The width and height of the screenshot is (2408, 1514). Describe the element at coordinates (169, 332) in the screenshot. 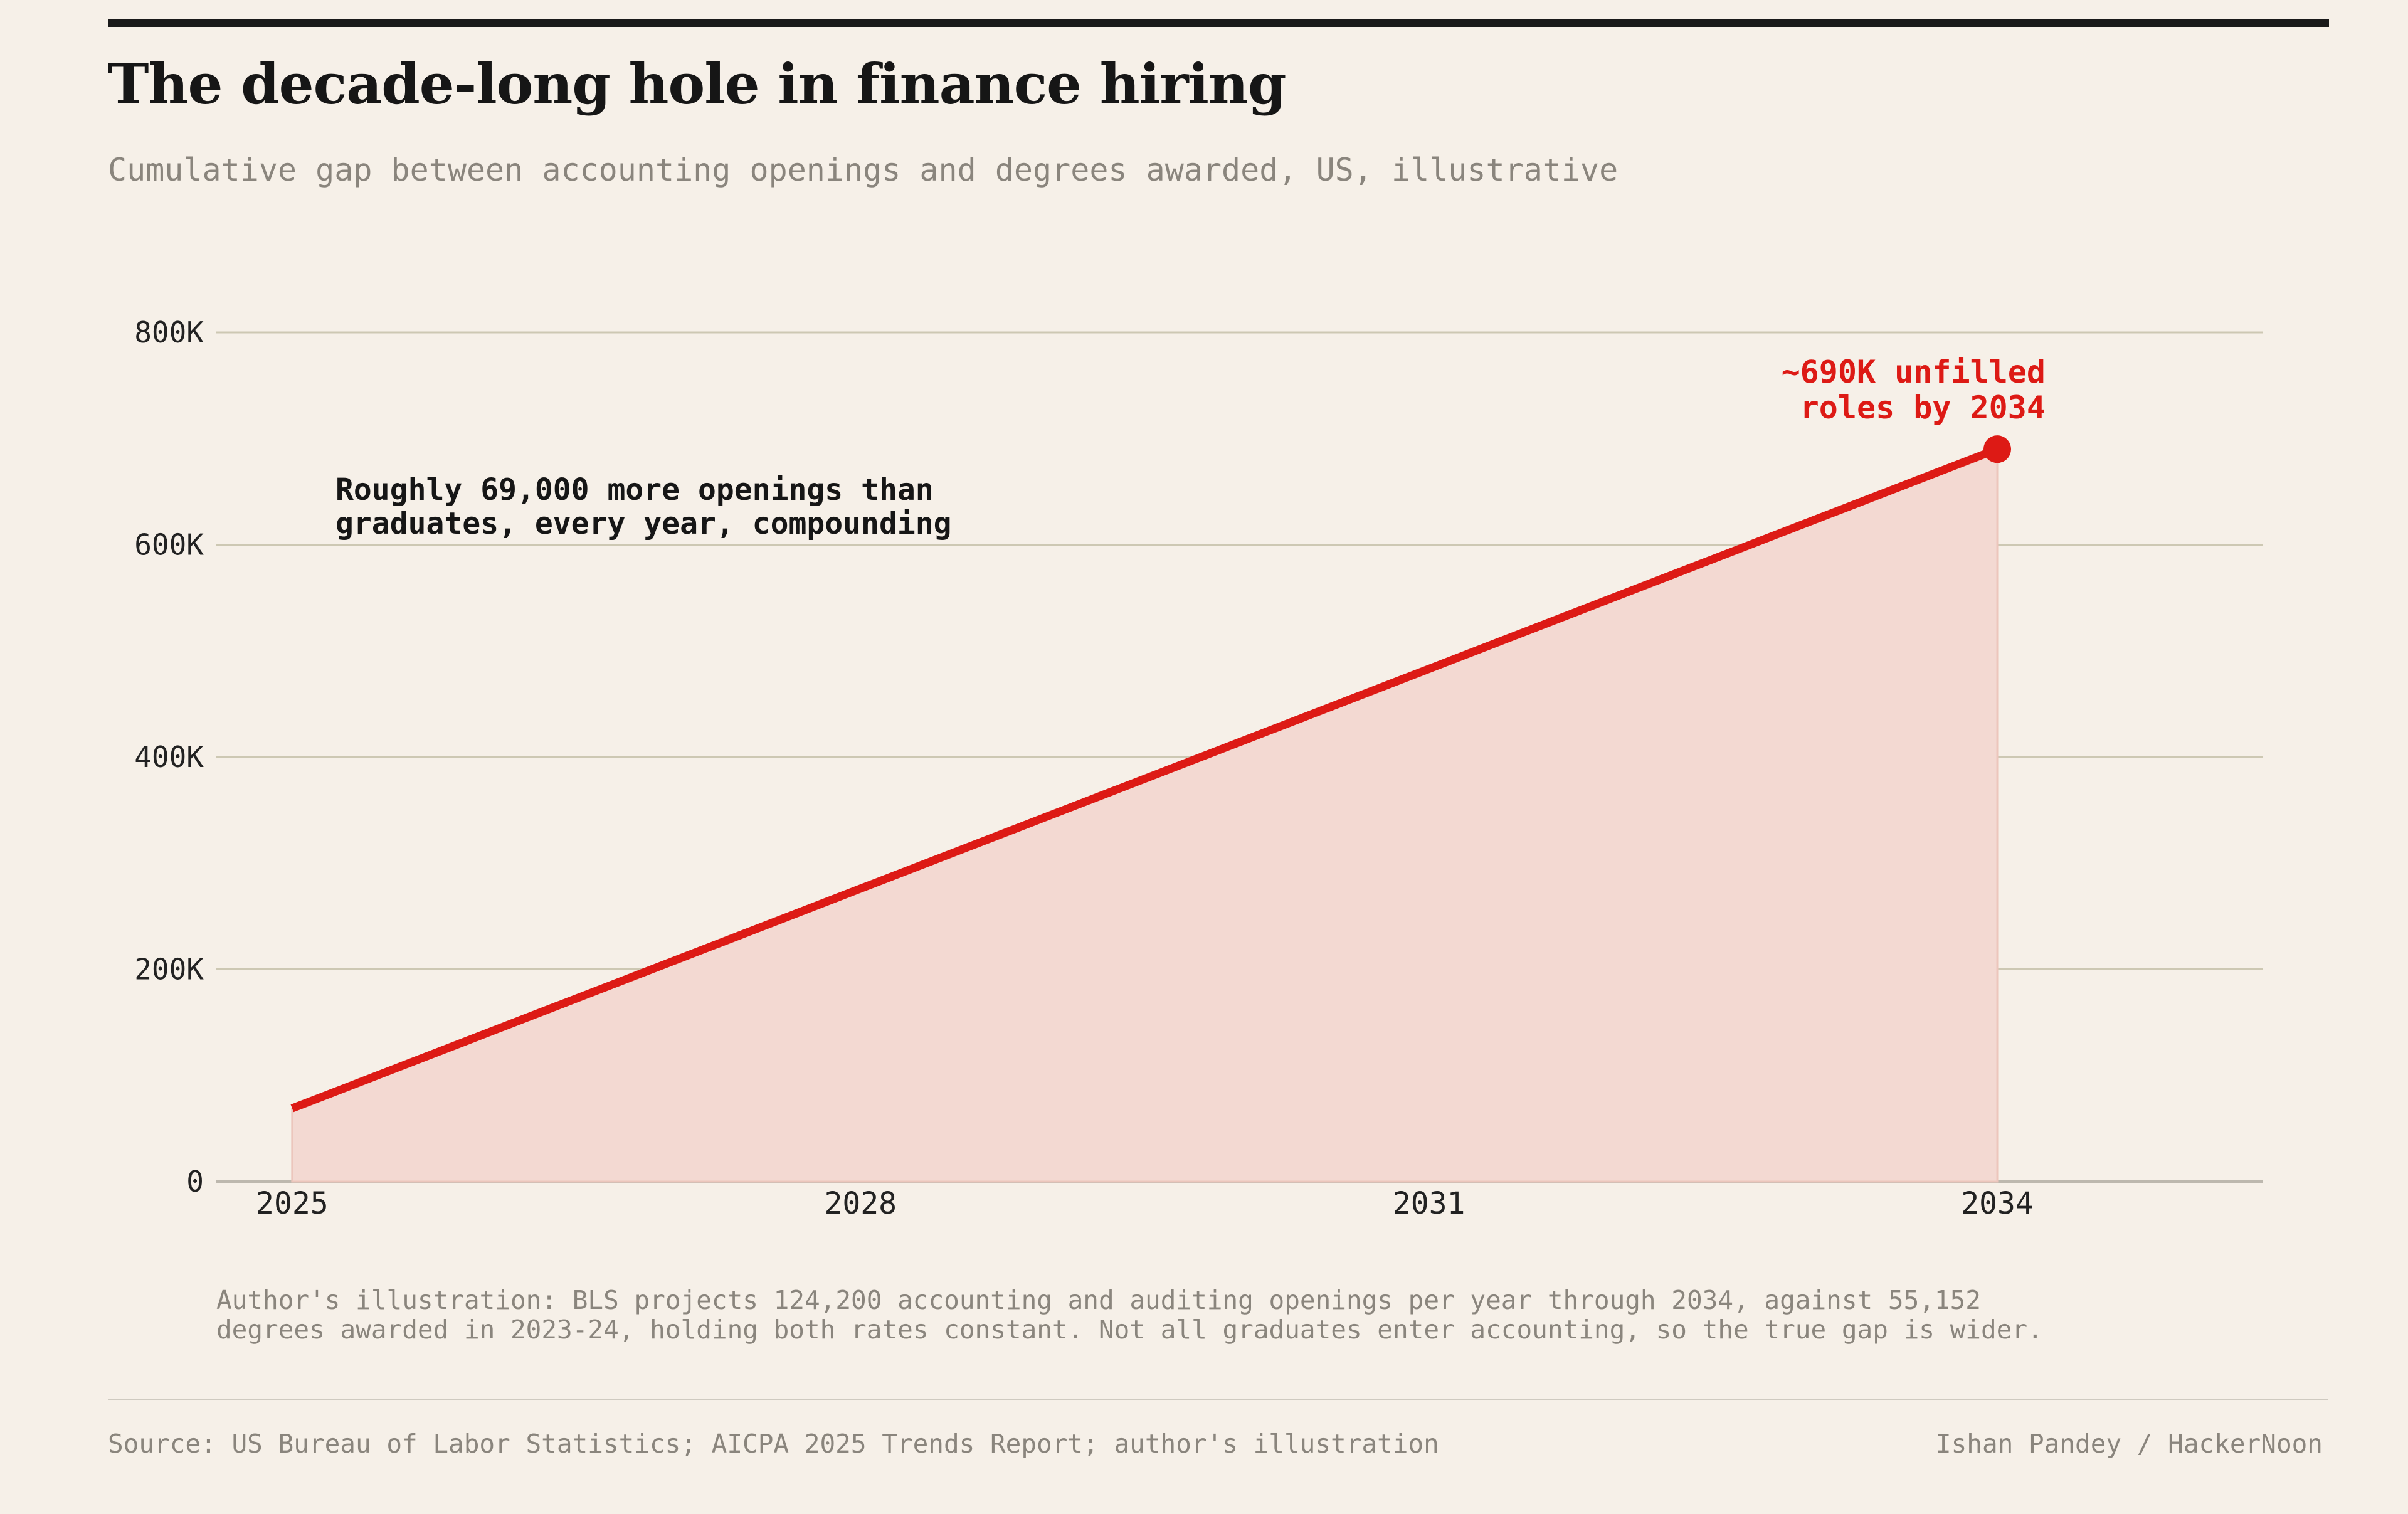

I see `y-tick-label: 800K` at that location.